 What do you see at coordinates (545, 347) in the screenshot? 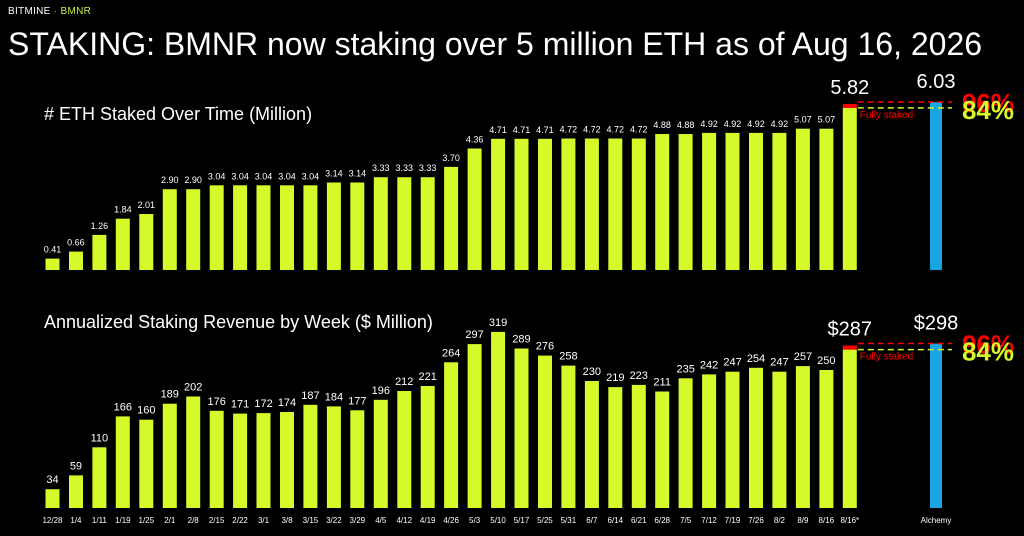
I see `data-label: 276` at bounding box center [545, 347].